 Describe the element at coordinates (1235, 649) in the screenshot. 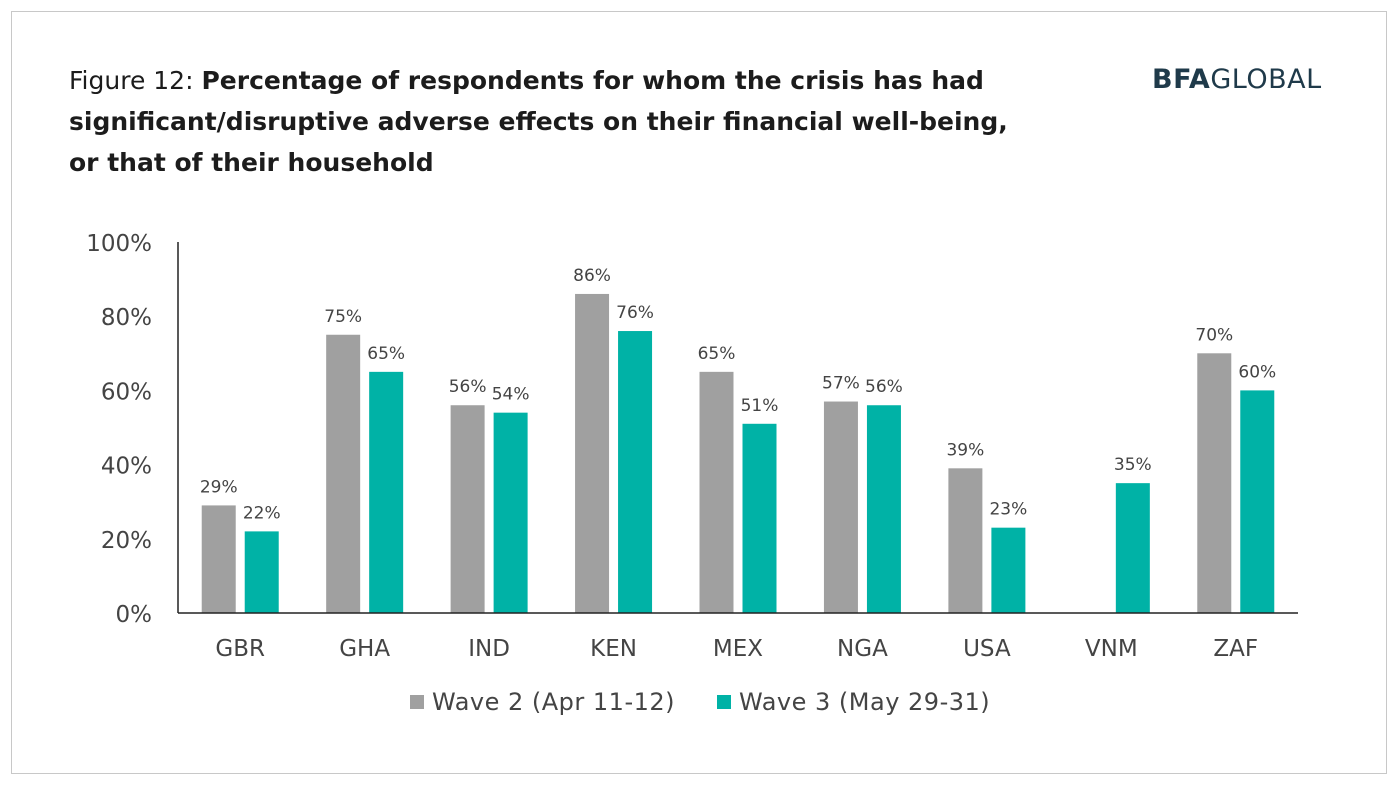

I see `x-tick-label: ZAF` at that location.